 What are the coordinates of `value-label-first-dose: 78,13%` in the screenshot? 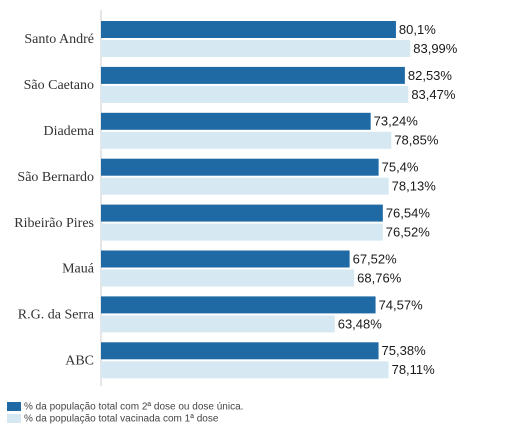 It's located at (414, 186).